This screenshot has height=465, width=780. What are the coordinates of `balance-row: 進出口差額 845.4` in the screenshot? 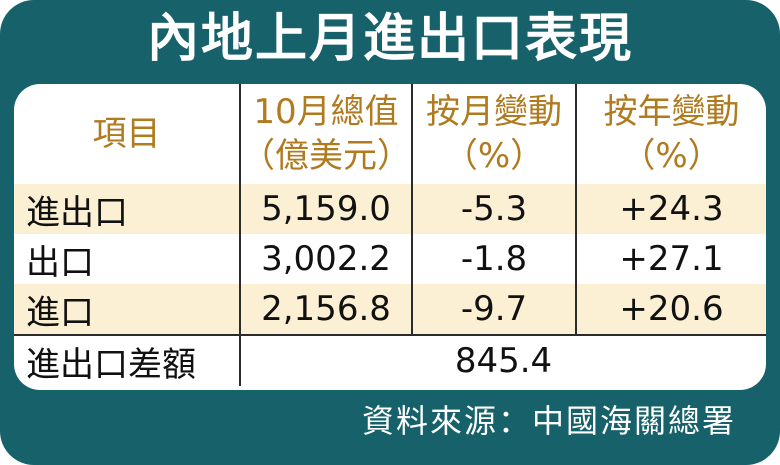 It's located at (390, 360).